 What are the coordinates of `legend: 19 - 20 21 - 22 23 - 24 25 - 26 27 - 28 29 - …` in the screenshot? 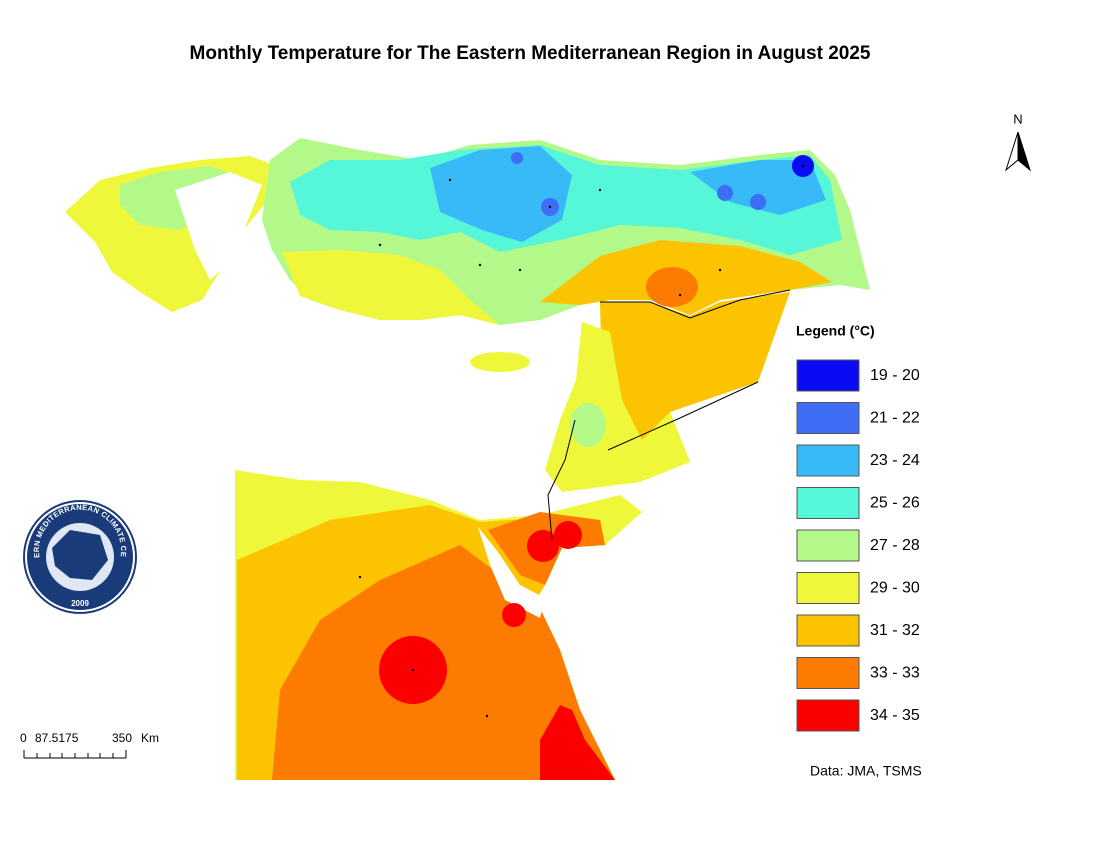 It's located at (858, 545).